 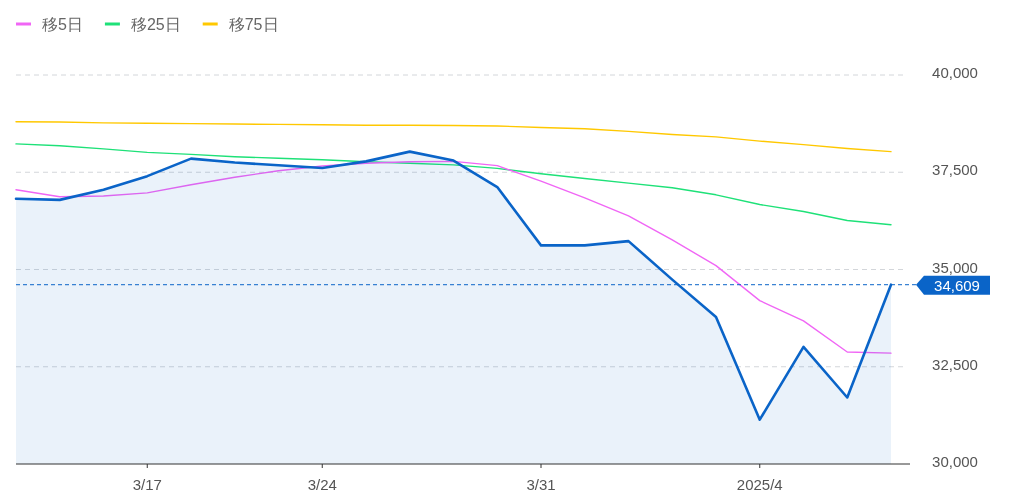 I want to click on x-tick-label: 2025/4, so click(x=759, y=484).